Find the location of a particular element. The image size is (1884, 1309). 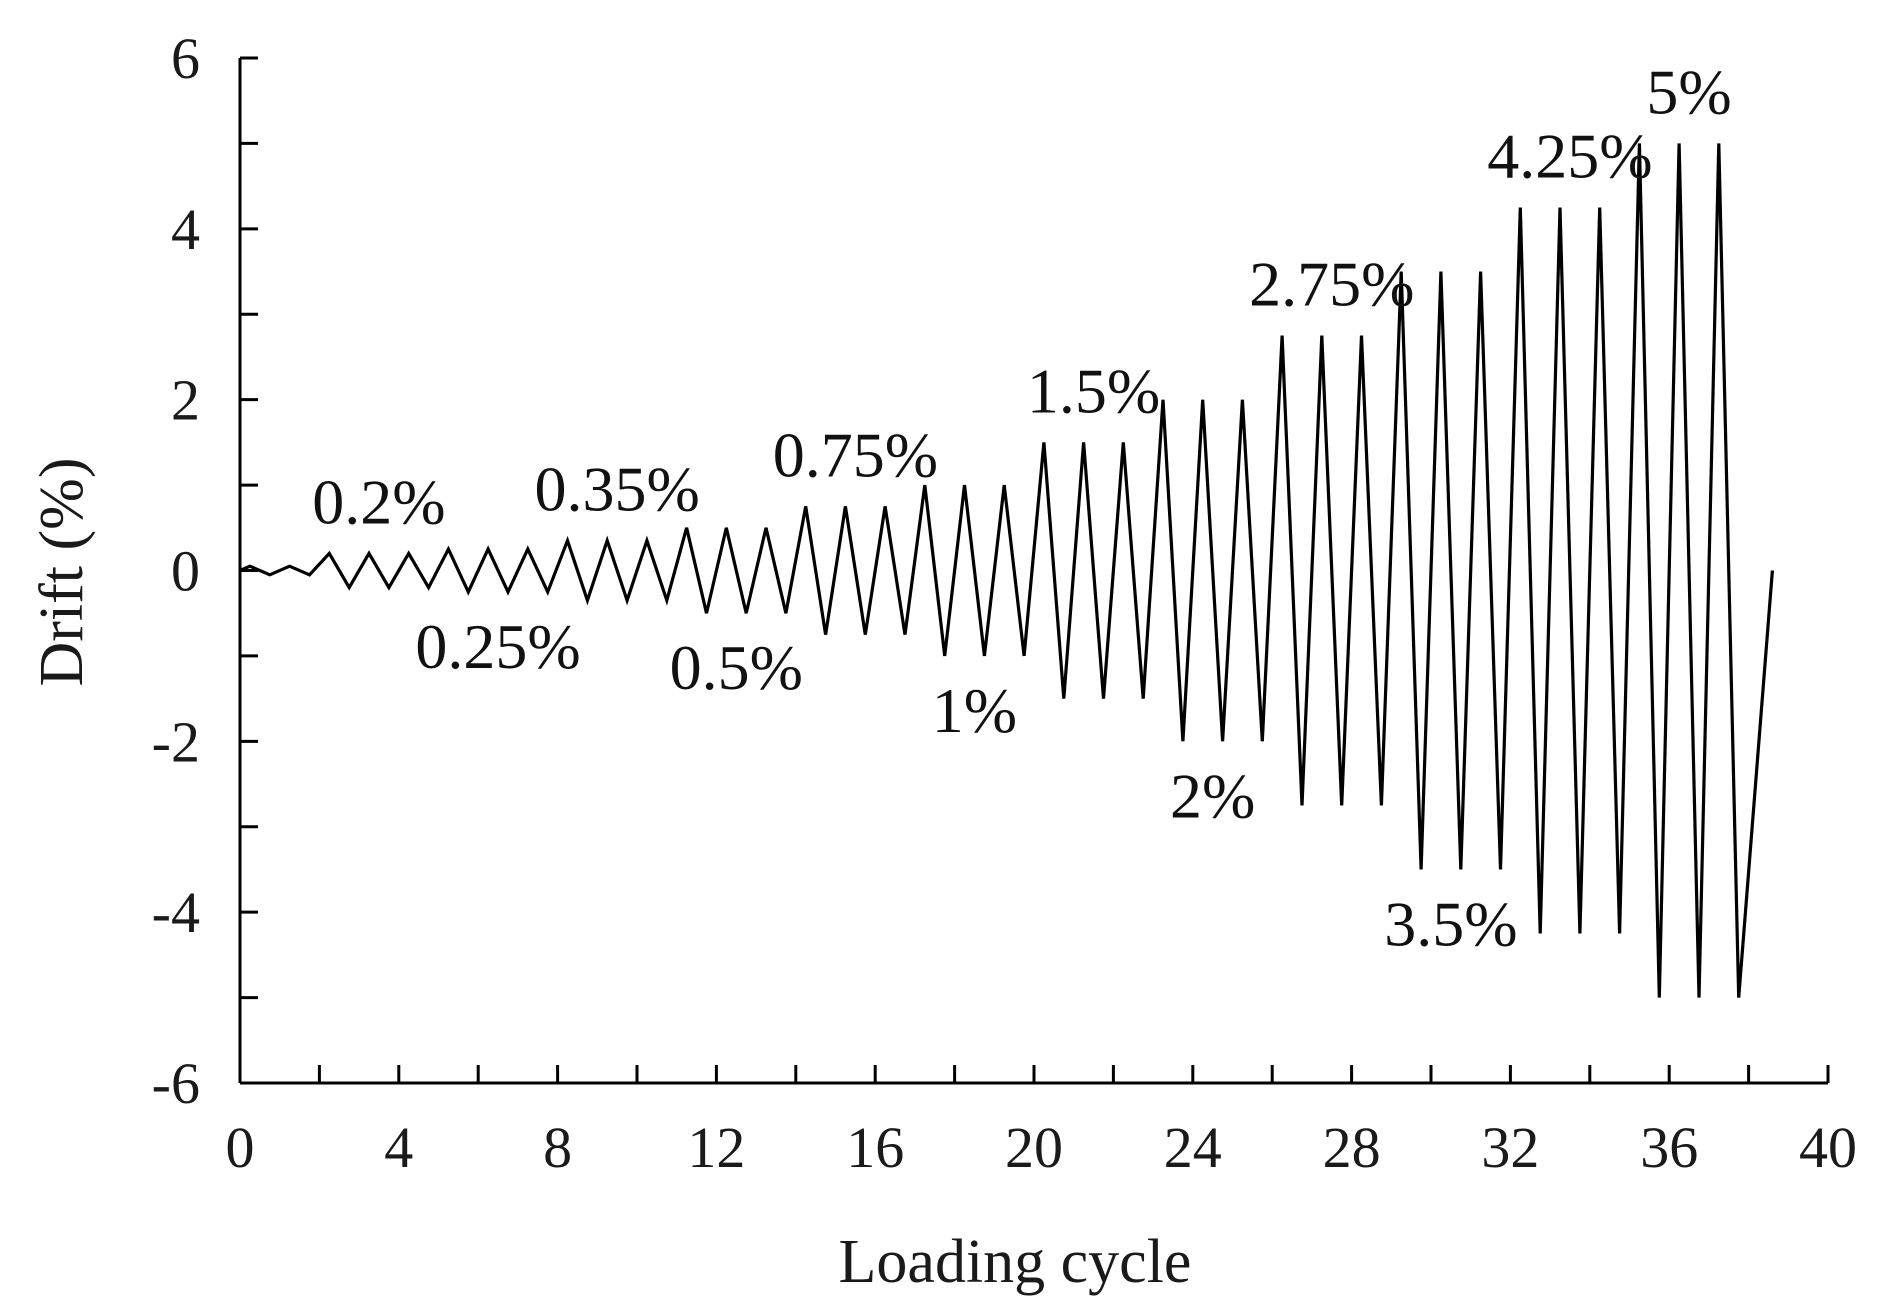

x-tick-label: 32 is located at coordinates (1510, 1147).